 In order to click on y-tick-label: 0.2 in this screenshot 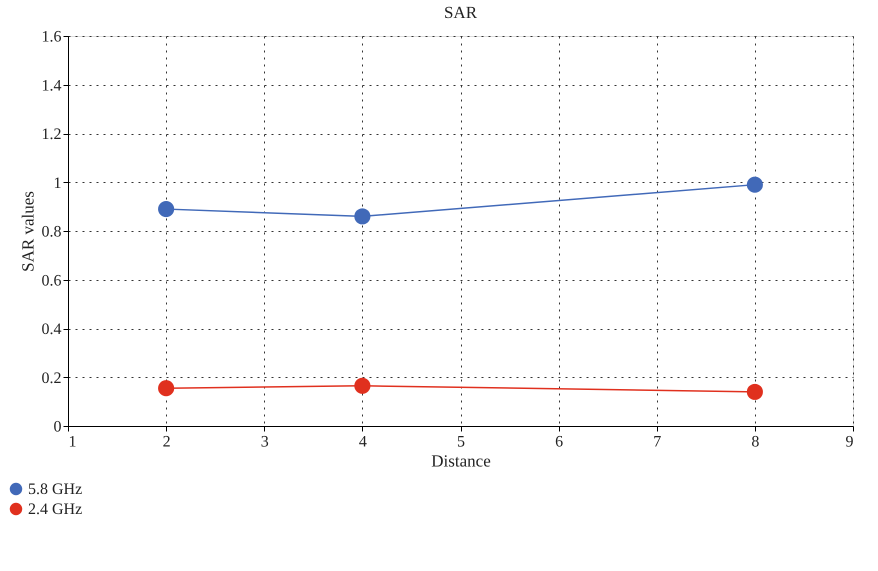, I will do `click(52, 378)`.